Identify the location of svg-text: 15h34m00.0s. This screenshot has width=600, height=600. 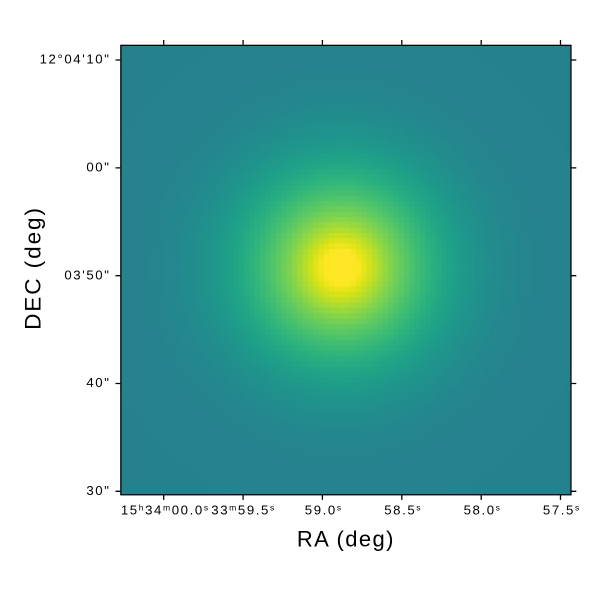
(165, 509).